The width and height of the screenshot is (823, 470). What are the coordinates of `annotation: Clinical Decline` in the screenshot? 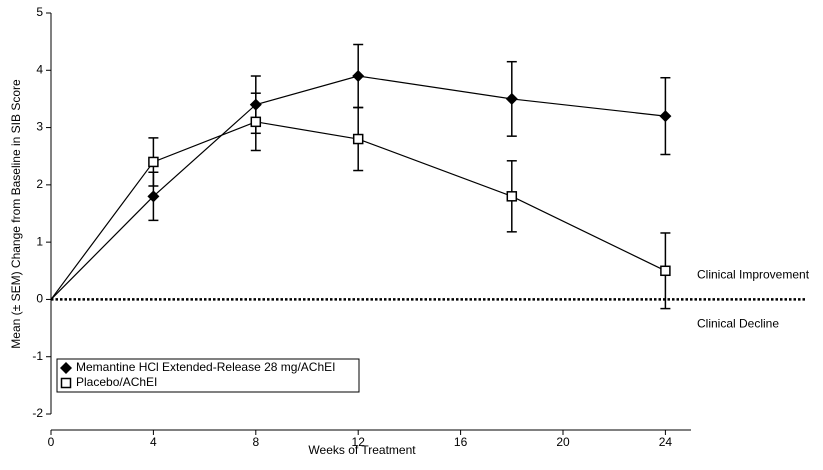 It's located at (738, 324).